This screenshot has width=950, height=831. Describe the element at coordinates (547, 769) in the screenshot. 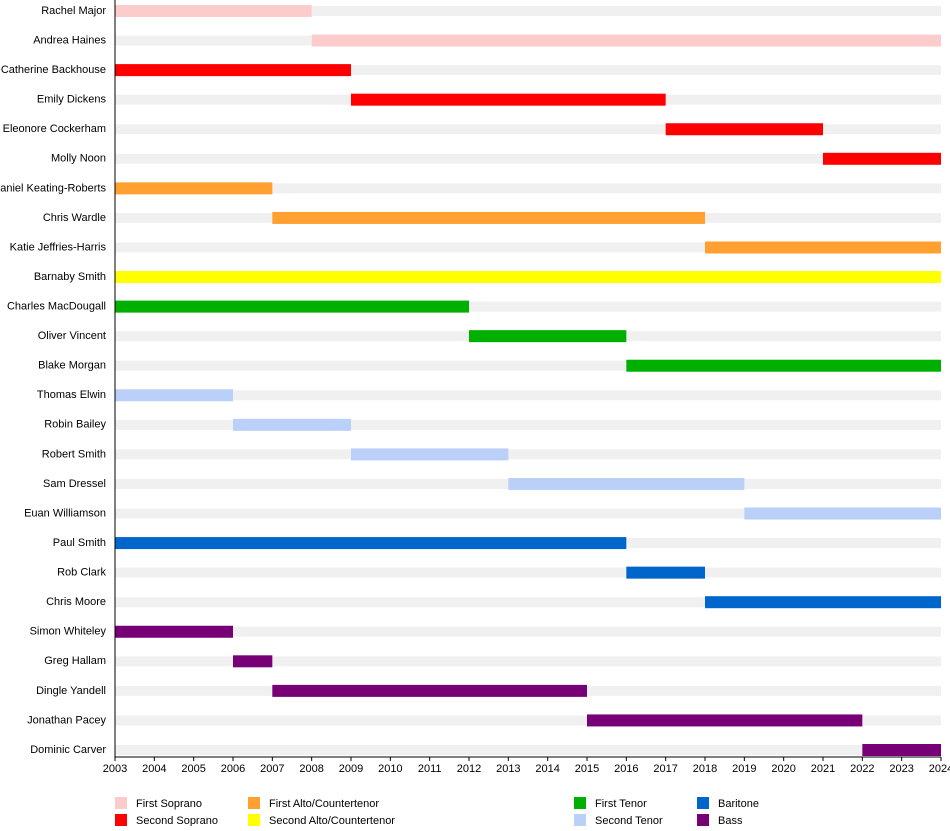

I see `x-tick-label: 2014` at that location.